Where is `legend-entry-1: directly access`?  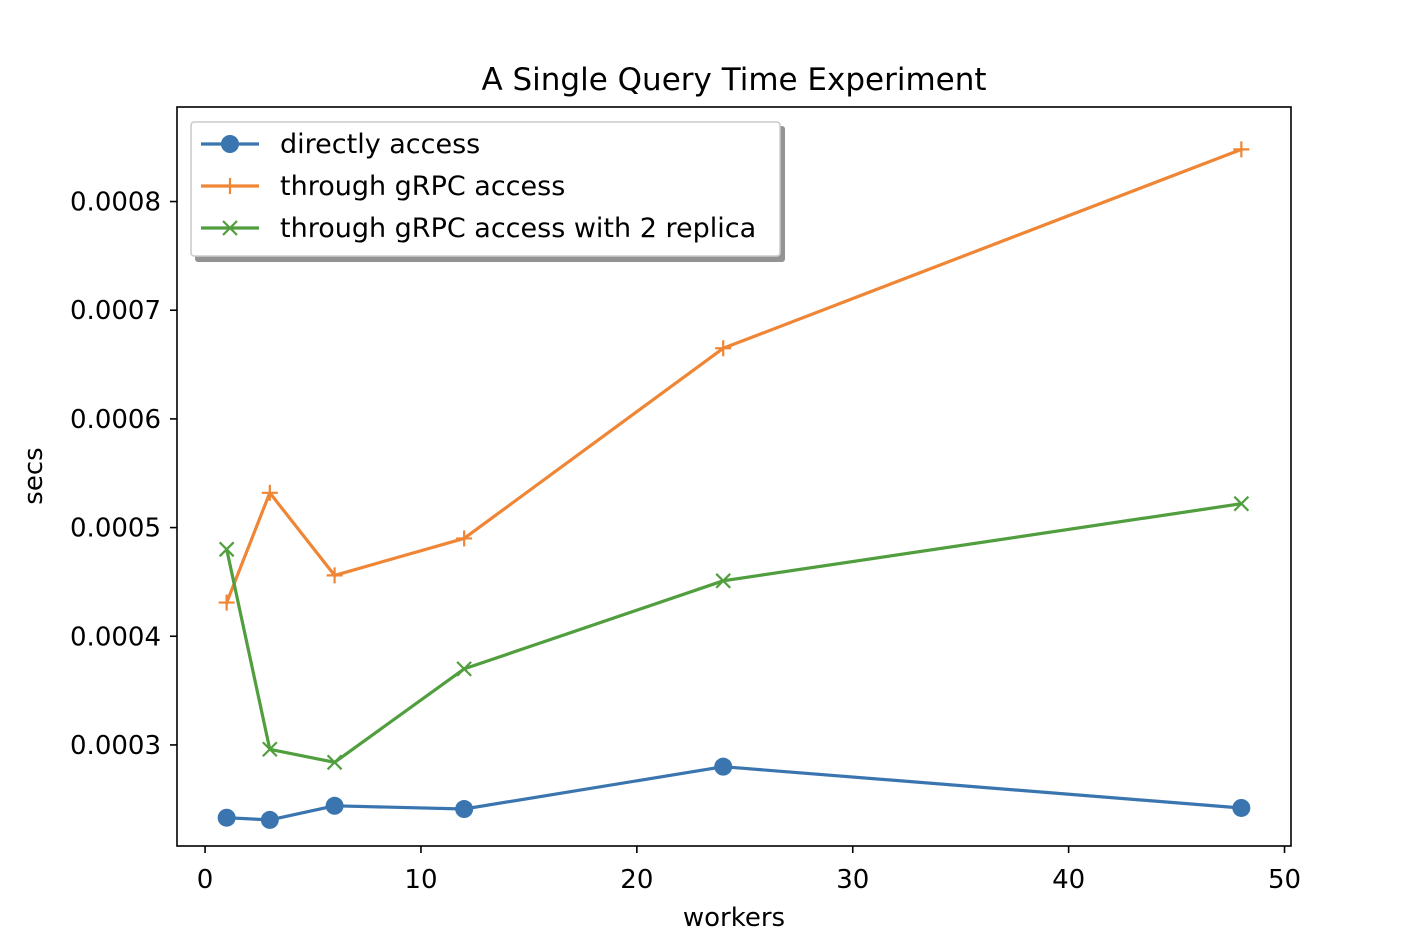
legend-entry-1: directly access is located at coordinates (340, 144).